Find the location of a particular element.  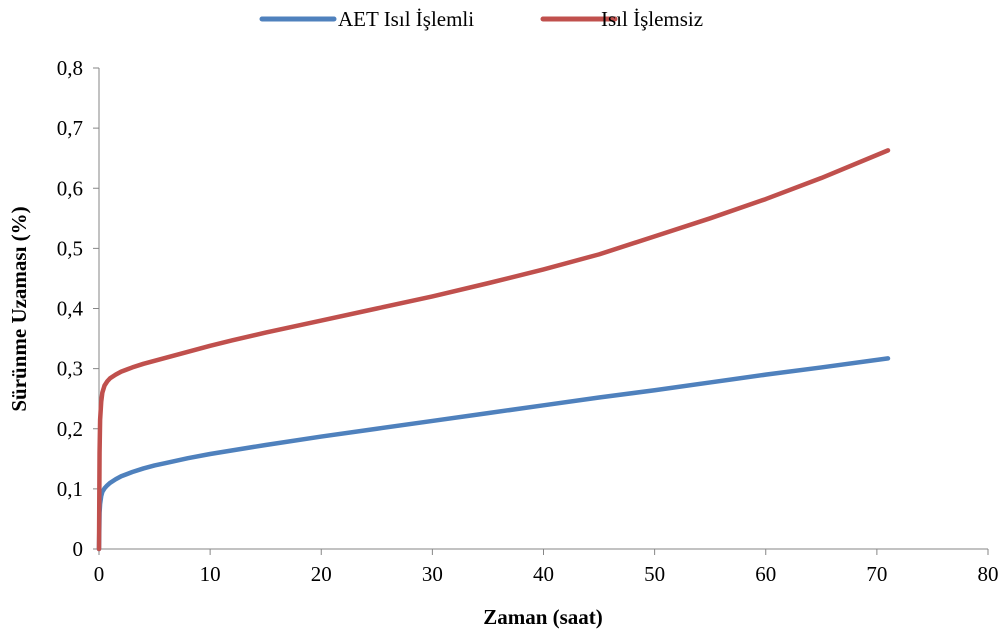

legend-label-1: AET Isıl İşlemli is located at coordinates (406, 19).